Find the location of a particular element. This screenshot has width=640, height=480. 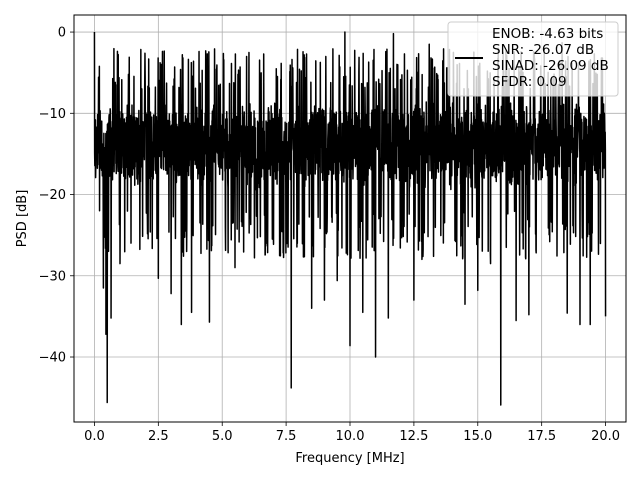

x-axis: 0.0 2.5 5.0 7.5 10.0 12.5 15.0 17.5 20.0 is located at coordinates (352, 433).